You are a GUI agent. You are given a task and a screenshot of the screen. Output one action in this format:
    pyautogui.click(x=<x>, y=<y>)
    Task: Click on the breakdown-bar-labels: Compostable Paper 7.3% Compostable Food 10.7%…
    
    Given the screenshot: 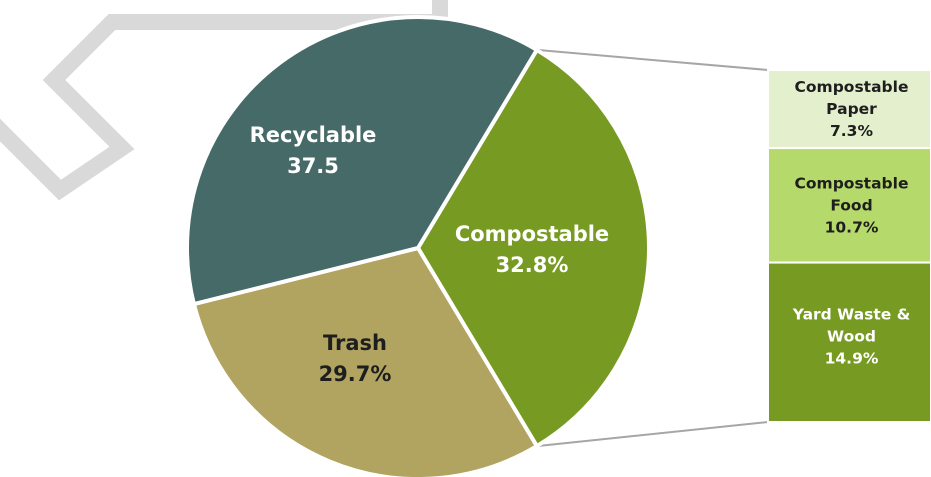 What is the action you would take?
    pyautogui.click(x=851, y=223)
    